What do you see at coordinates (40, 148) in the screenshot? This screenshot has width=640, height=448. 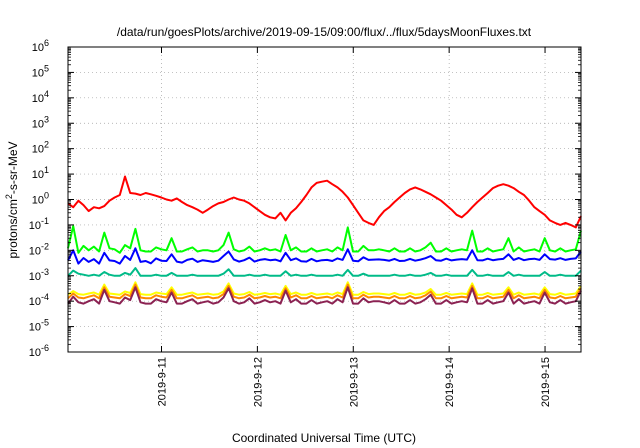 I see `y-tick-label: 10²` at bounding box center [40, 148].